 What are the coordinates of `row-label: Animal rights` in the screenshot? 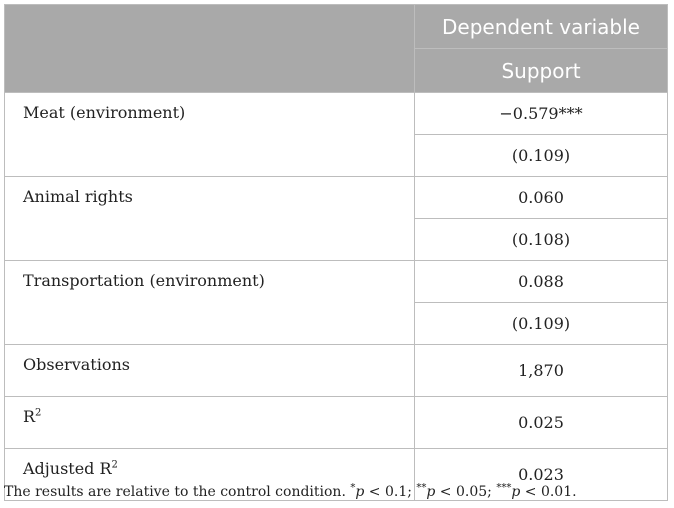 It's located at (209, 218).